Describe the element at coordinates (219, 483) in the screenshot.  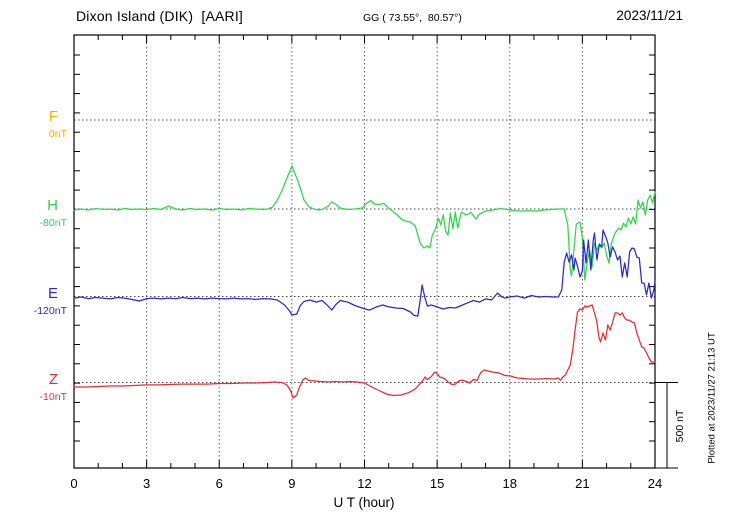
I see `x-tick-label-6: 6` at that location.